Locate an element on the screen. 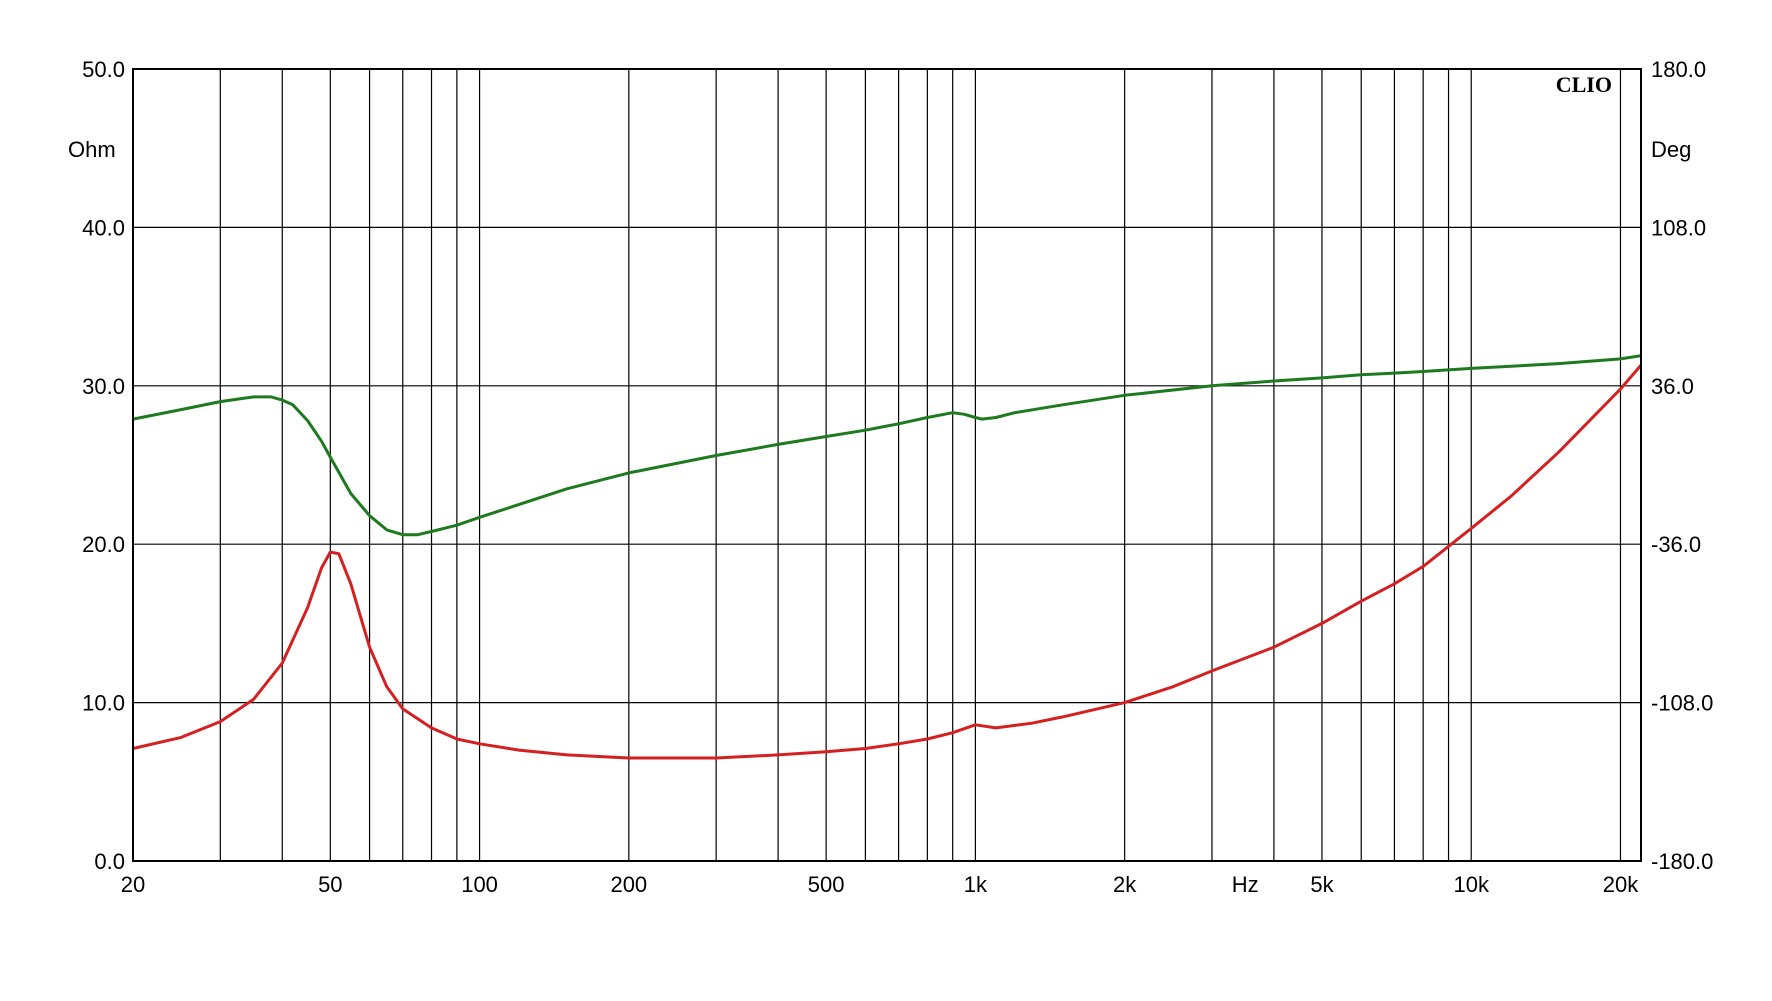 The image size is (1772, 1001). x-tick-label: 20 is located at coordinates (133, 884).